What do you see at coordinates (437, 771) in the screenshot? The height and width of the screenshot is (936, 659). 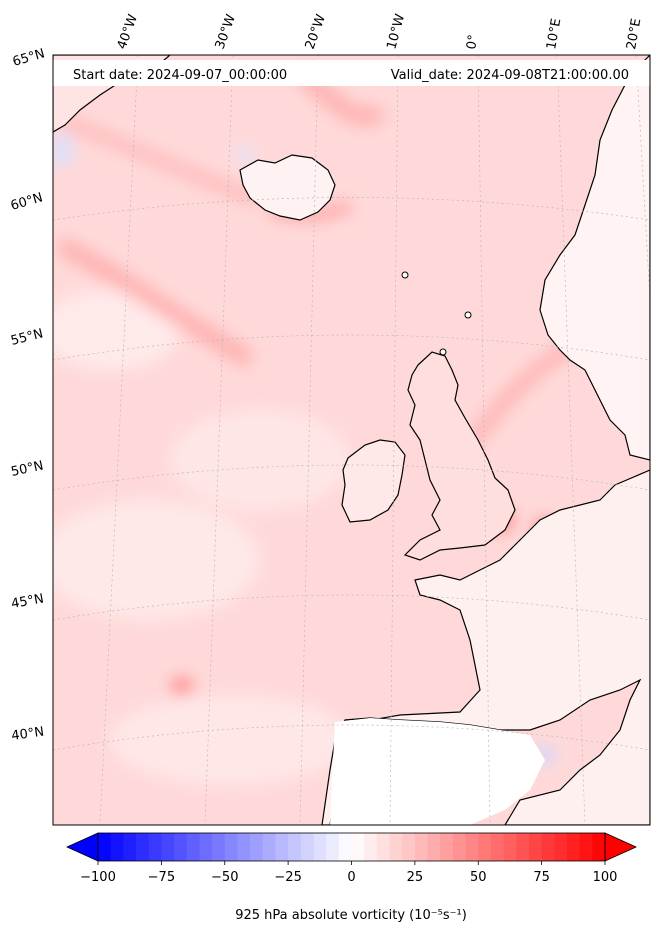 I see `iberia` at bounding box center [437, 771].